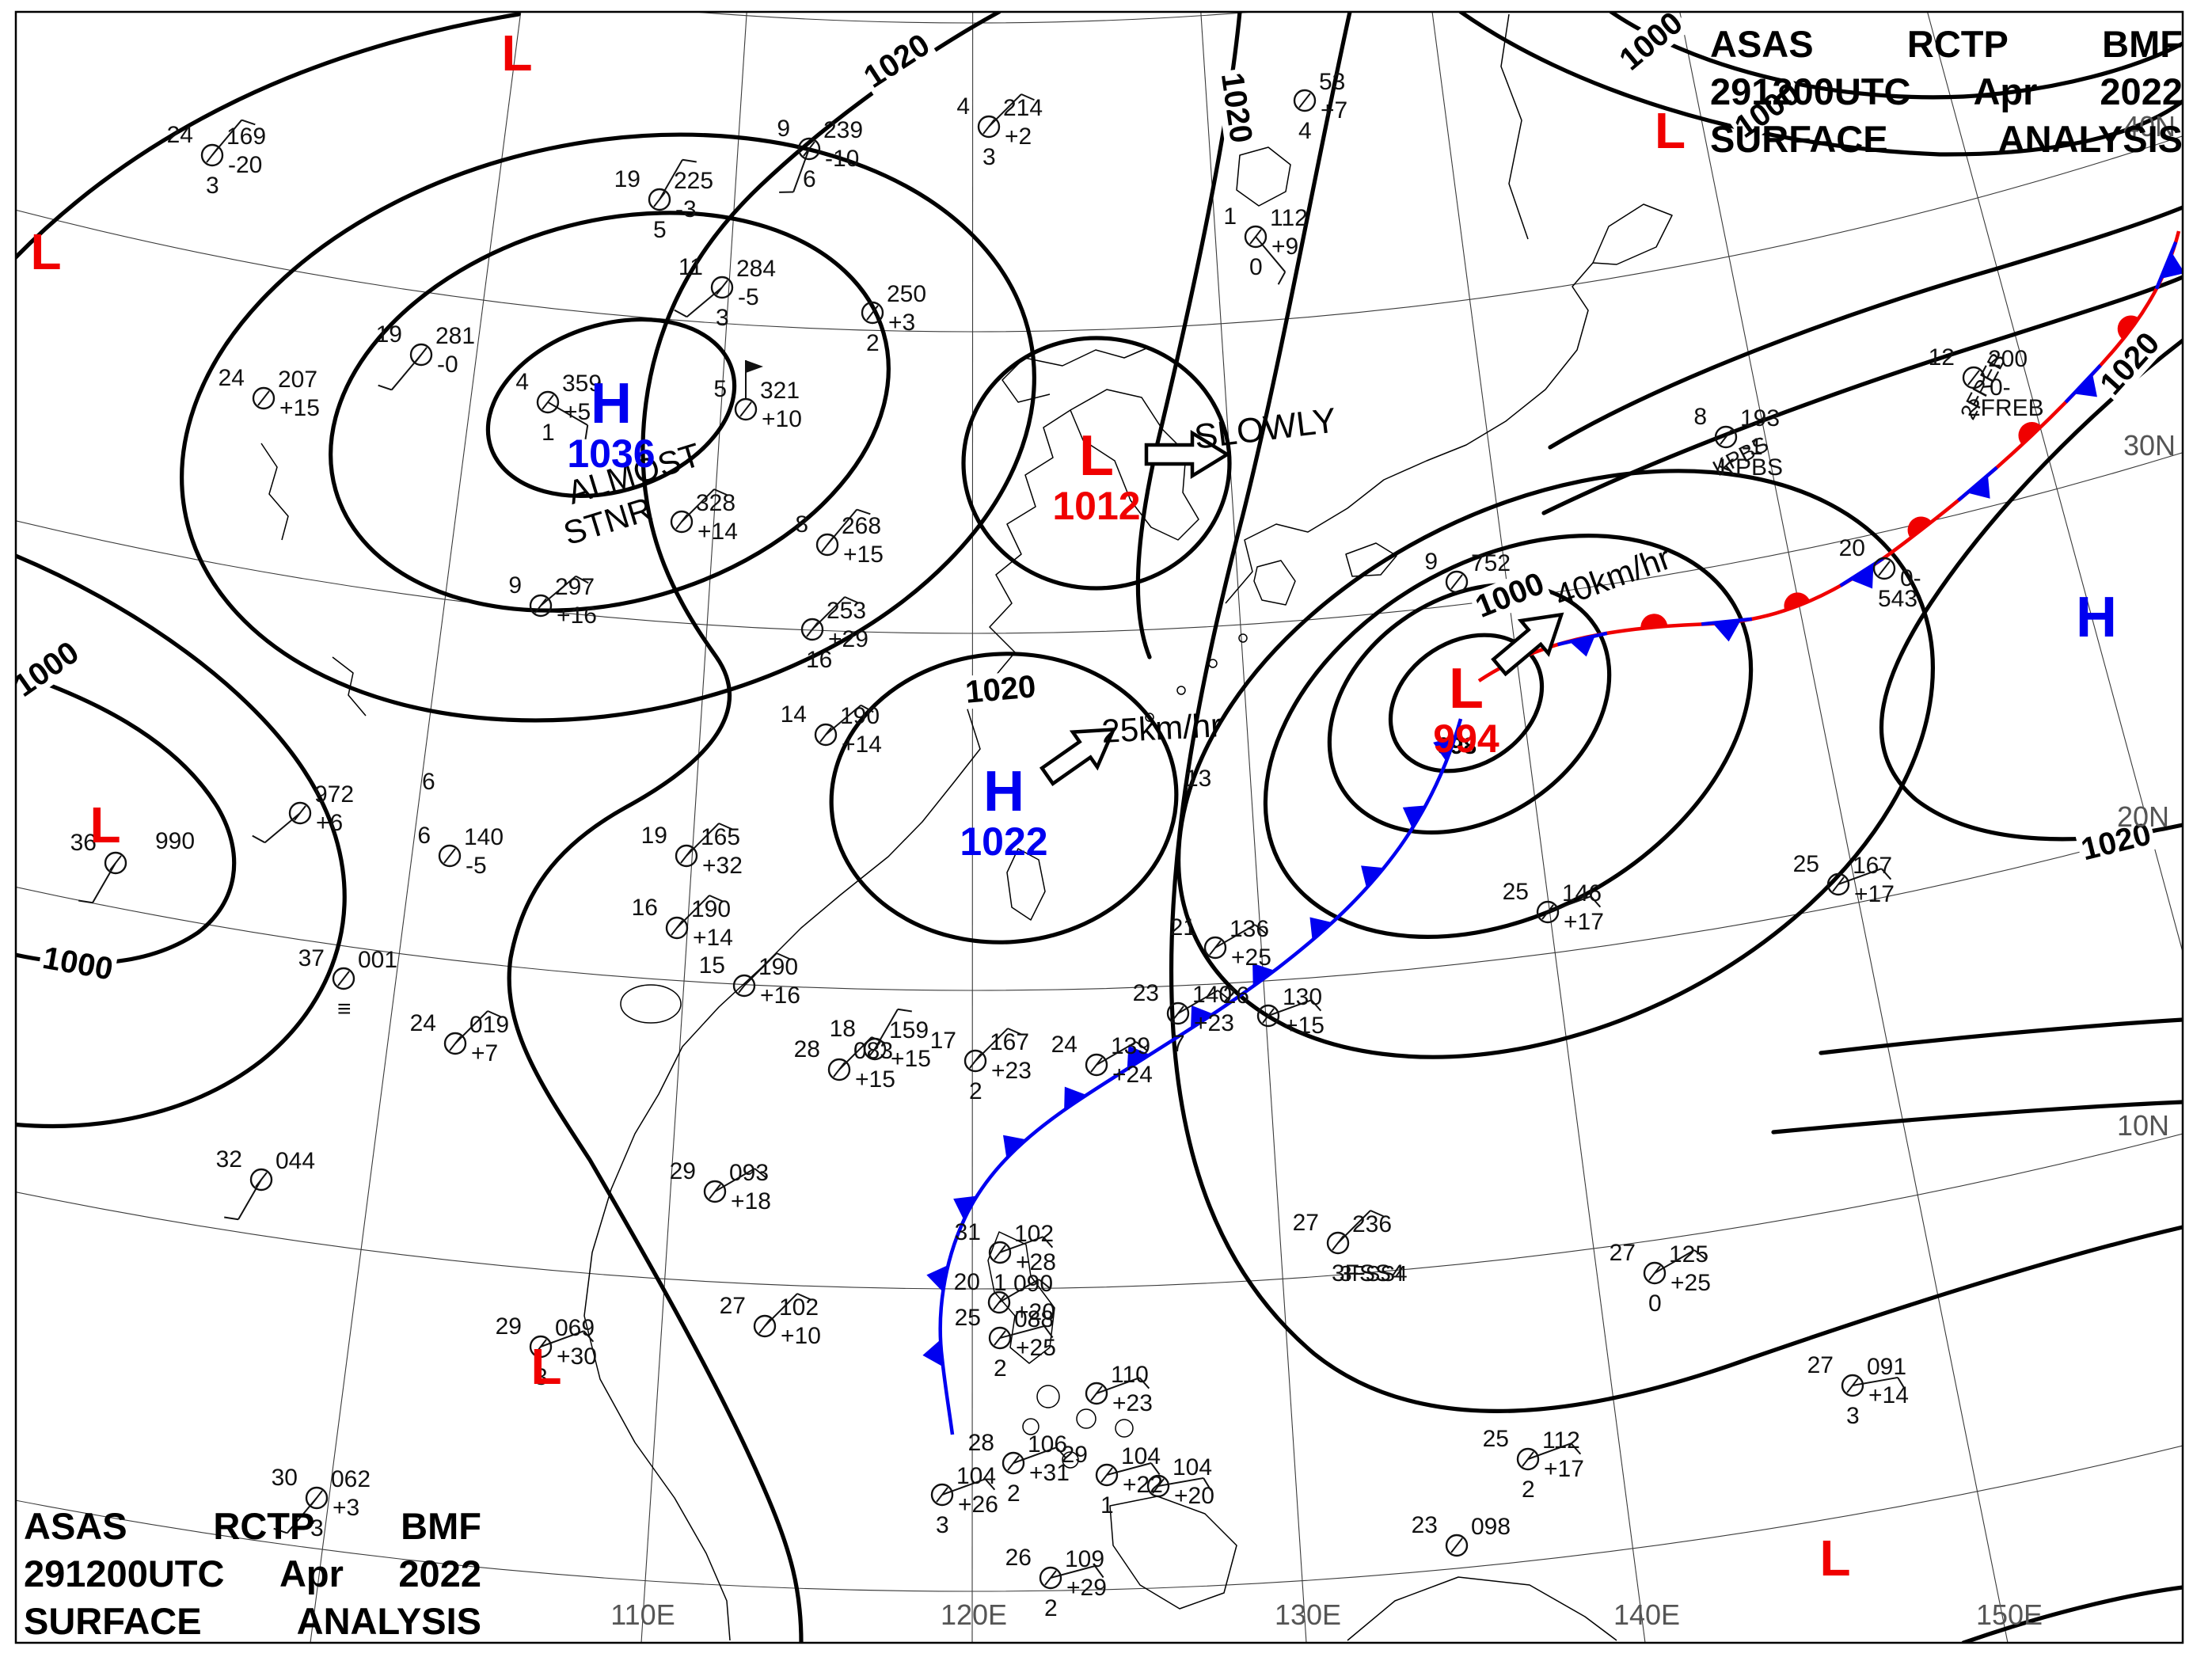  Describe the element at coordinates (1192, 1467) in the screenshot. I see `station-value: 104` at that location.